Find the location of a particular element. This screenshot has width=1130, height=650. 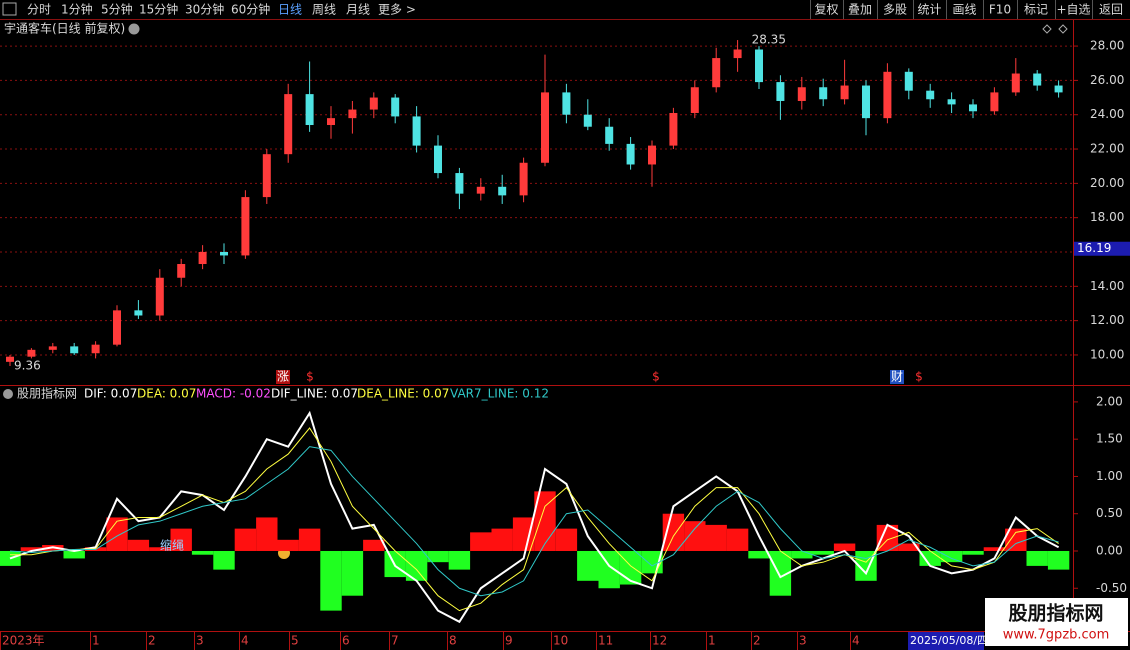

period-tab: 5分钟 is located at coordinates (117, 9).